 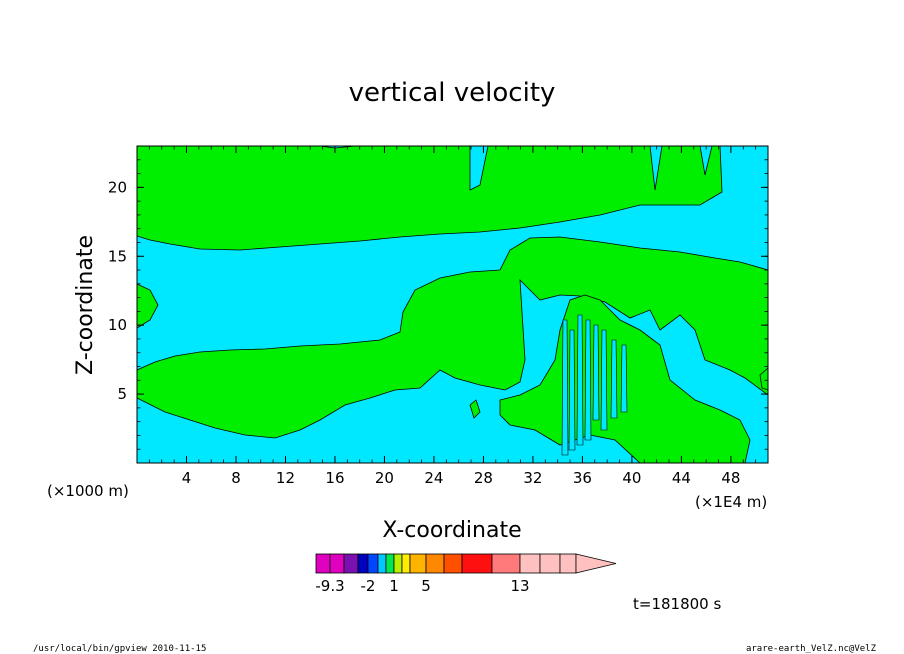 I want to click on footer-left: /usr/local/bin/gpview 2010-11-15, so click(x=119, y=649).